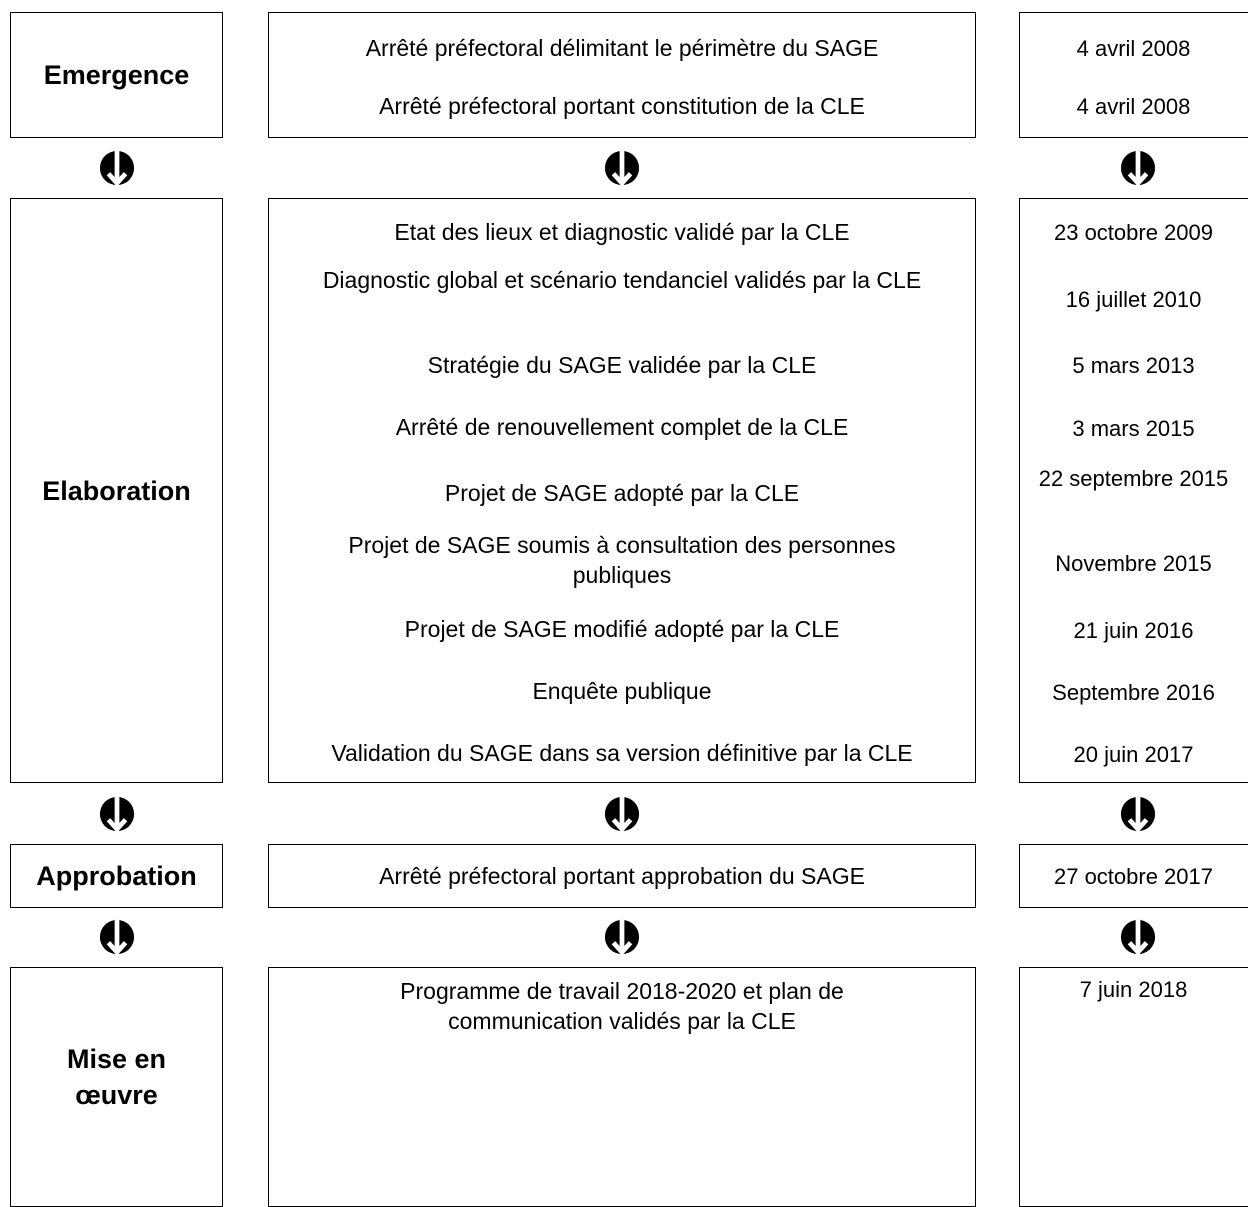 This screenshot has height=1207, width=1248. I want to click on step-text: Projet de SAGE adopté par la CLE, so click(622, 493).